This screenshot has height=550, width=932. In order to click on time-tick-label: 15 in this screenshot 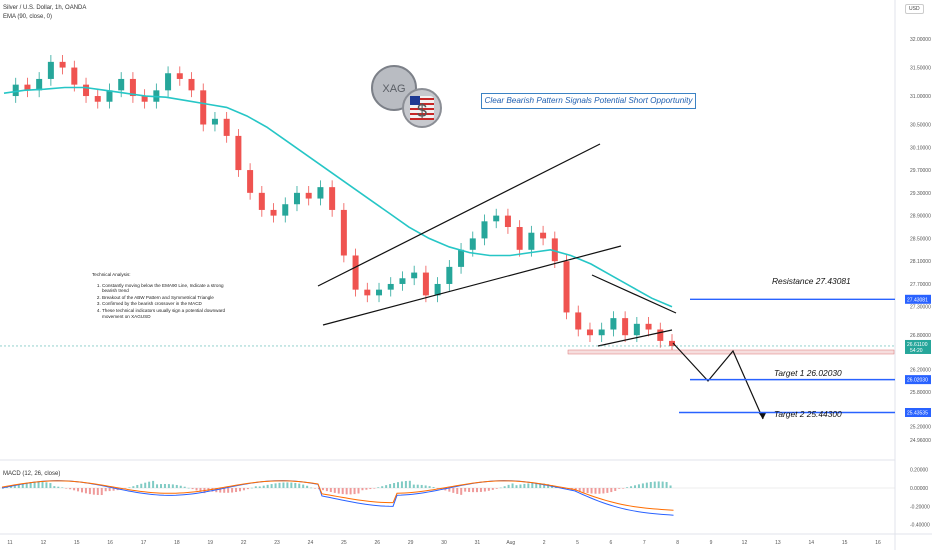, I will do `click(77, 543)`.